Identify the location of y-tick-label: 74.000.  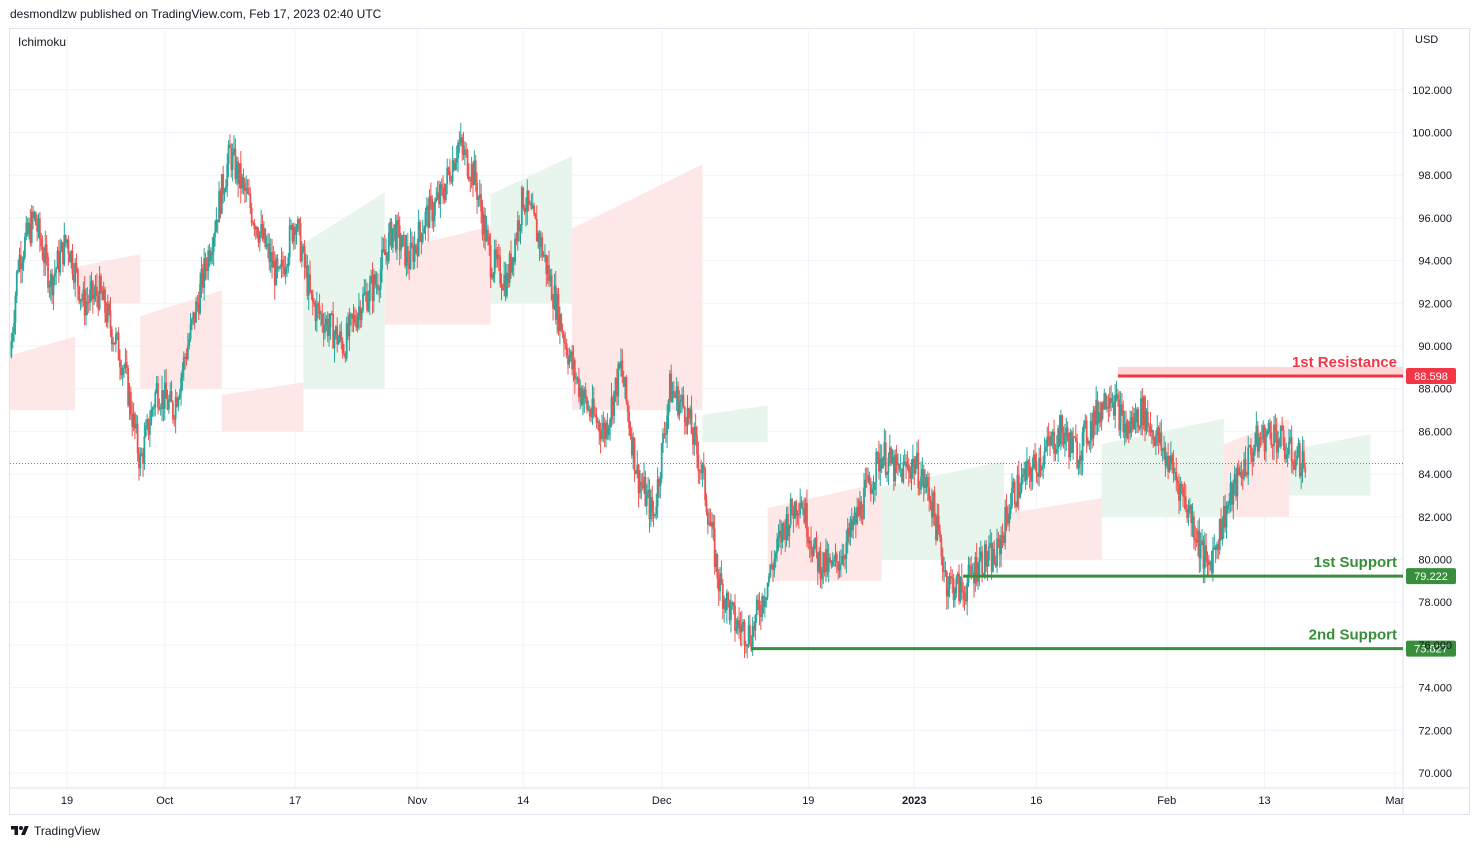
(1435, 689).